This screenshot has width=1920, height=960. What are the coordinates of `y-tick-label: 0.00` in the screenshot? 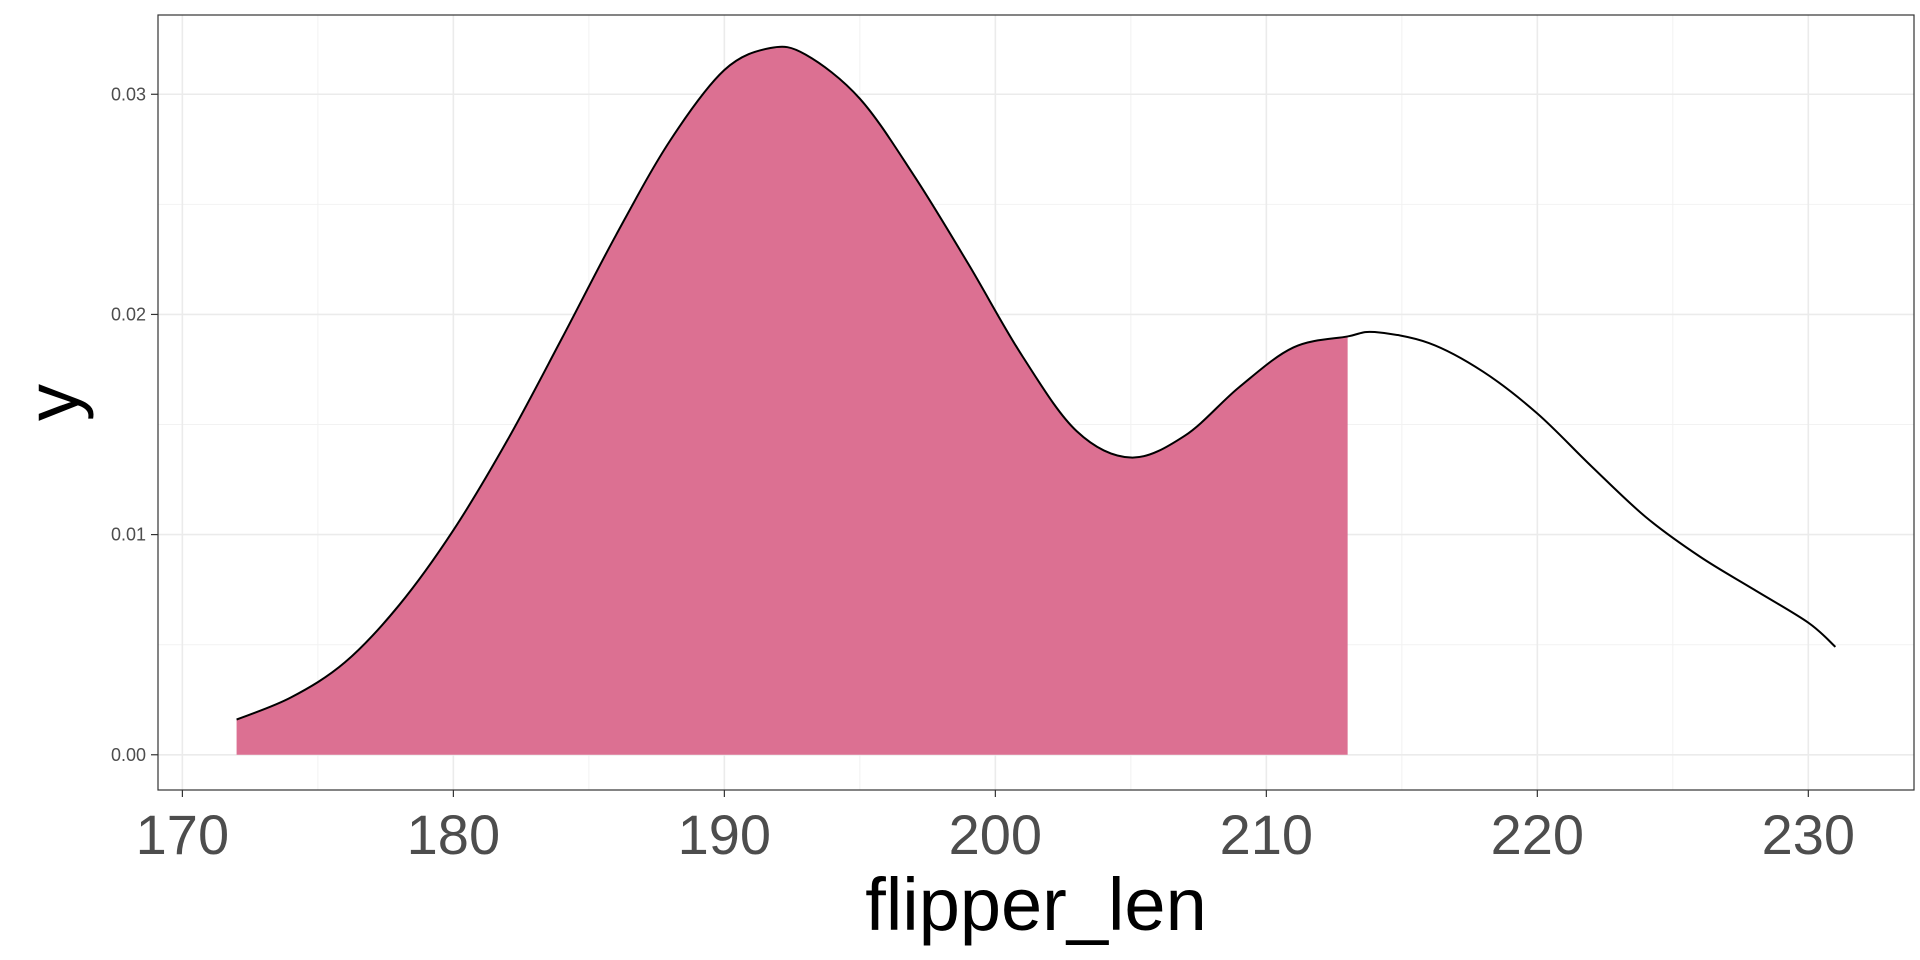 It's located at (128, 755).